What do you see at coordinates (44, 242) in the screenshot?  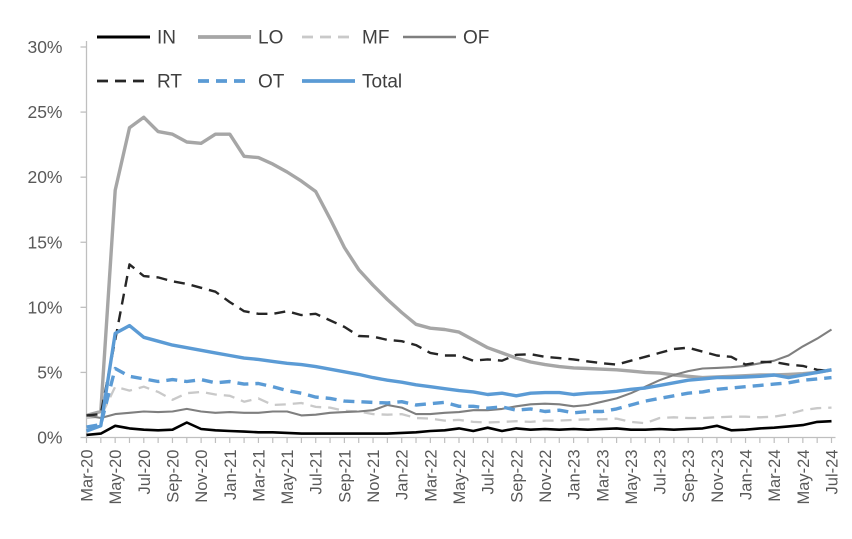 I see `y-tick-label: 15%` at bounding box center [44, 242].